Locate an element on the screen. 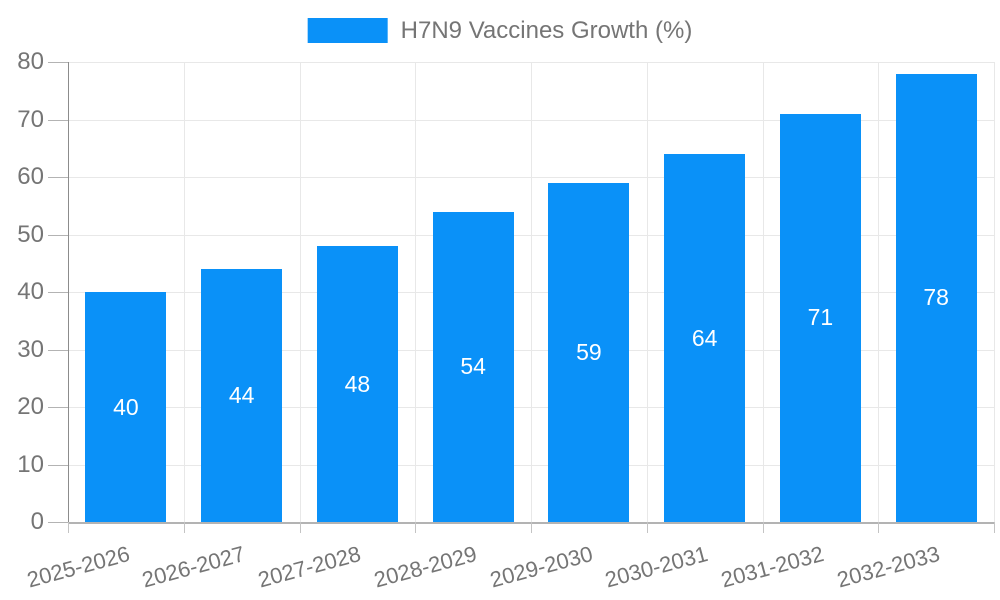 This screenshot has height=600, width=1000. y-axis-tick-label: 70 is located at coordinates (30, 119).